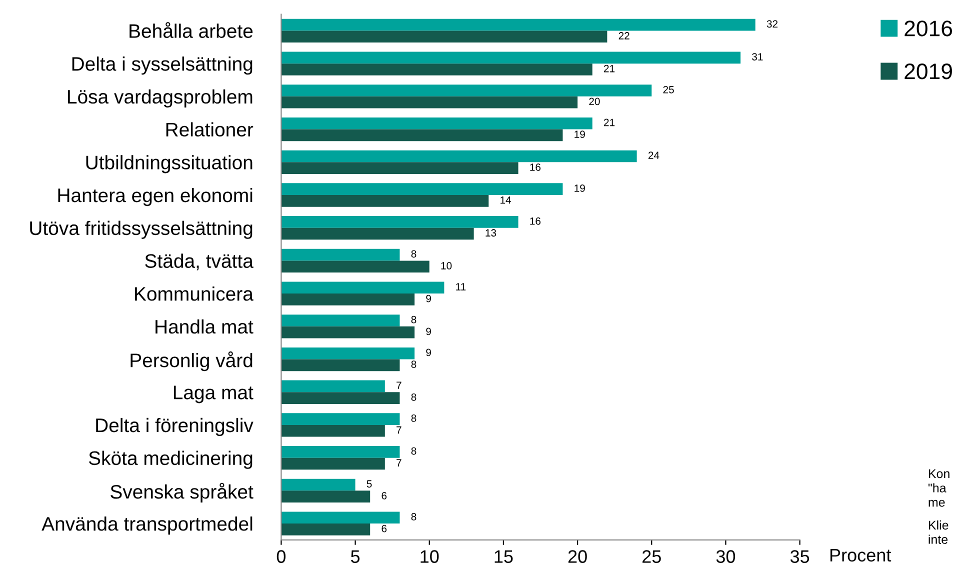 The height and width of the screenshot is (572, 973). Describe the element at coordinates (214, 395) in the screenshot. I see `y-tick-label: Laga mat` at that location.